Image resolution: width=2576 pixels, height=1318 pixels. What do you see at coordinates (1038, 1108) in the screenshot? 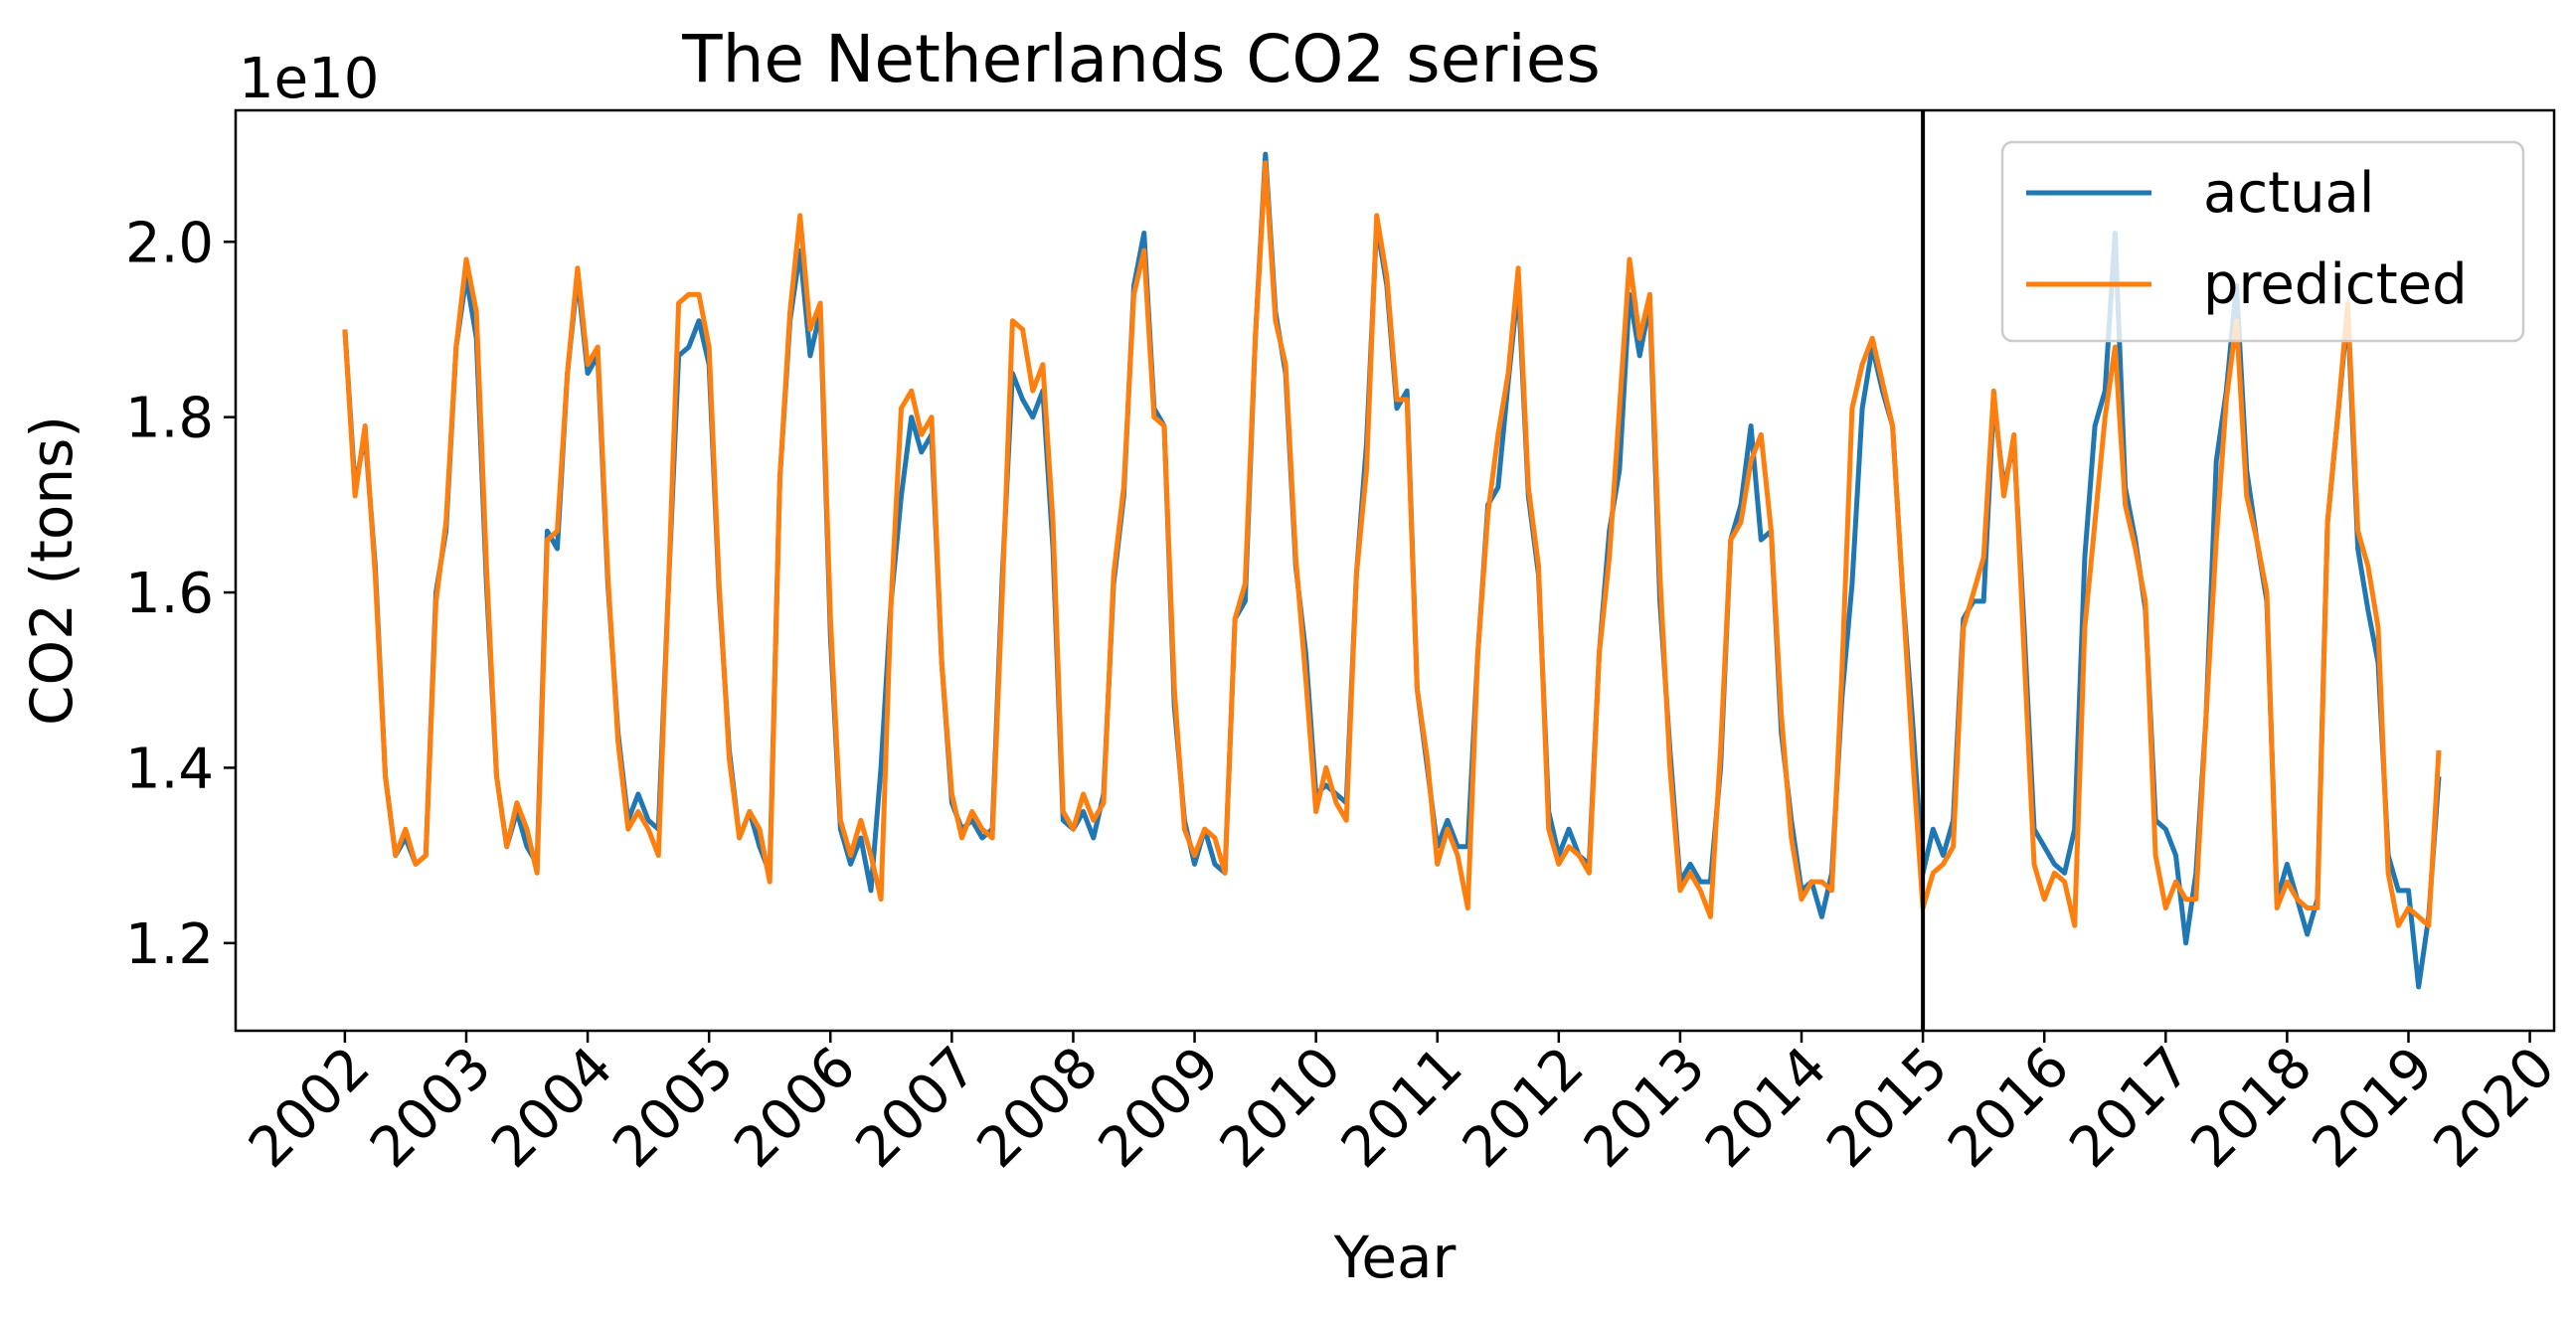
I see `x-tick-label: 2008` at bounding box center [1038, 1108].